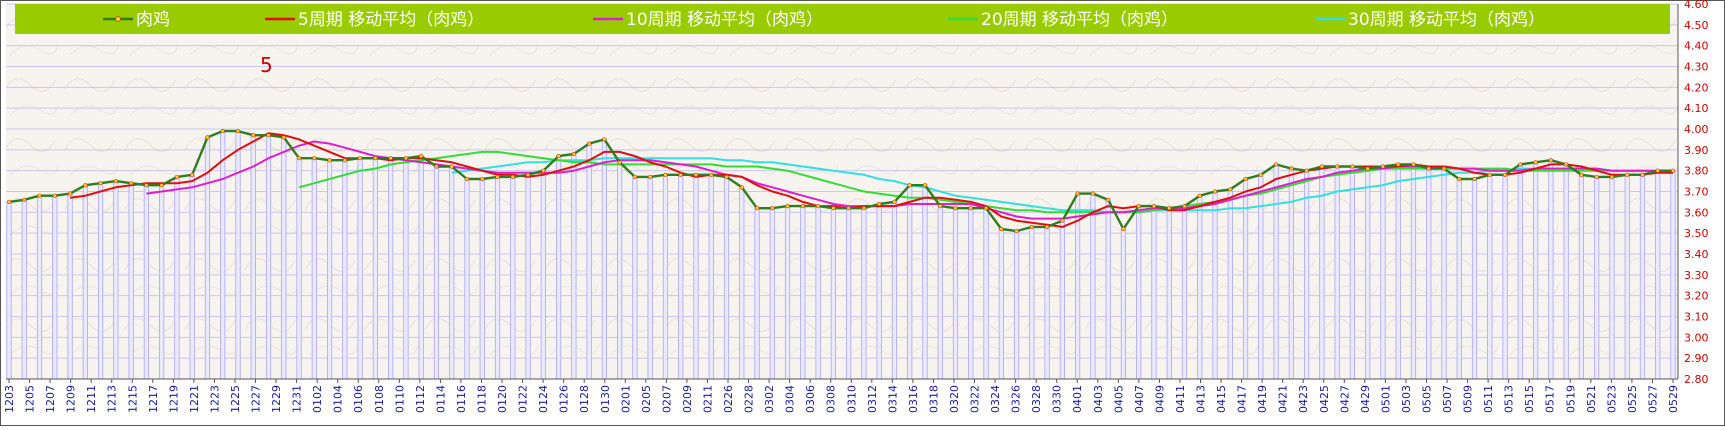  Describe the element at coordinates (687, 399) in the screenshot. I see `x-tick-label: 0209` at that location.